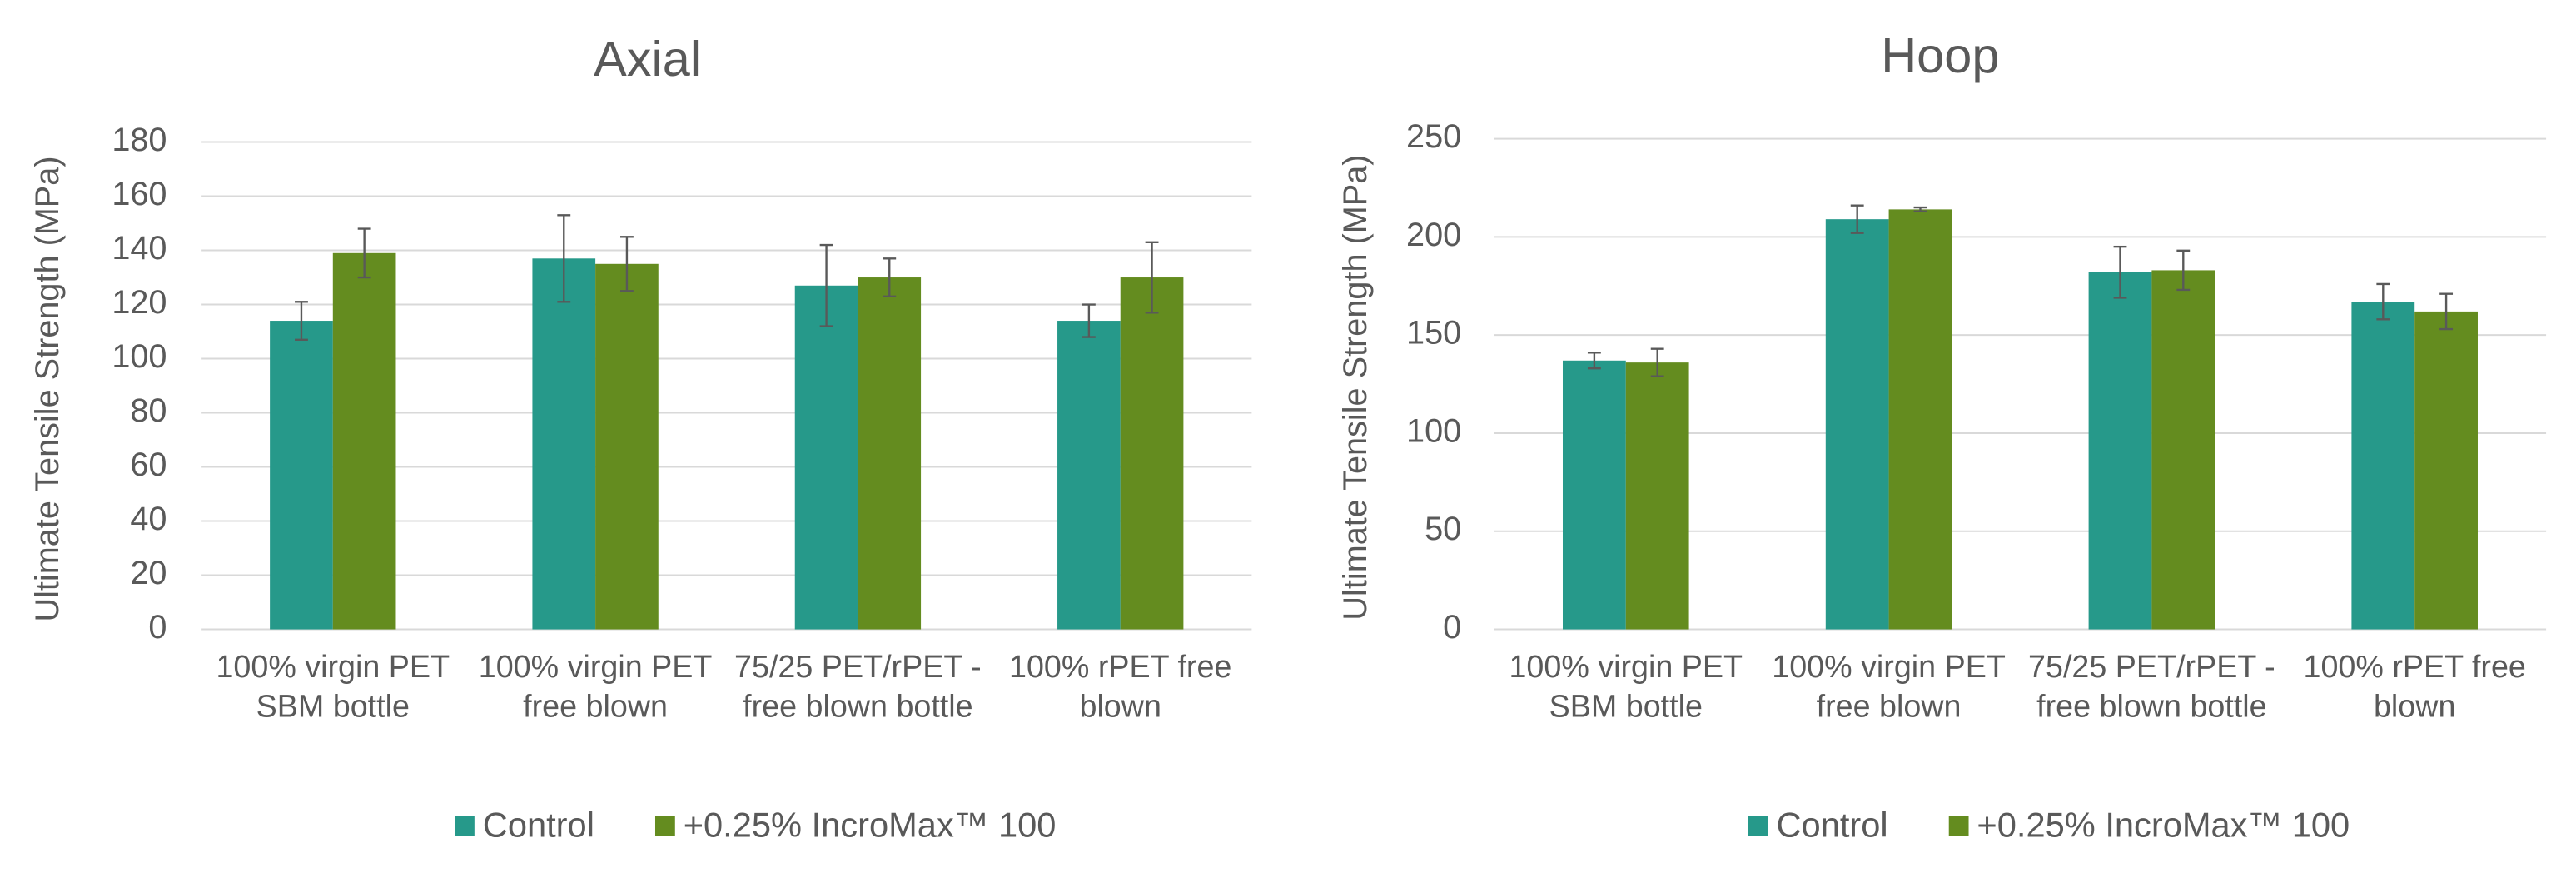  What do you see at coordinates (139, 194) in the screenshot?
I see `y-tick-label: 160` at bounding box center [139, 194].